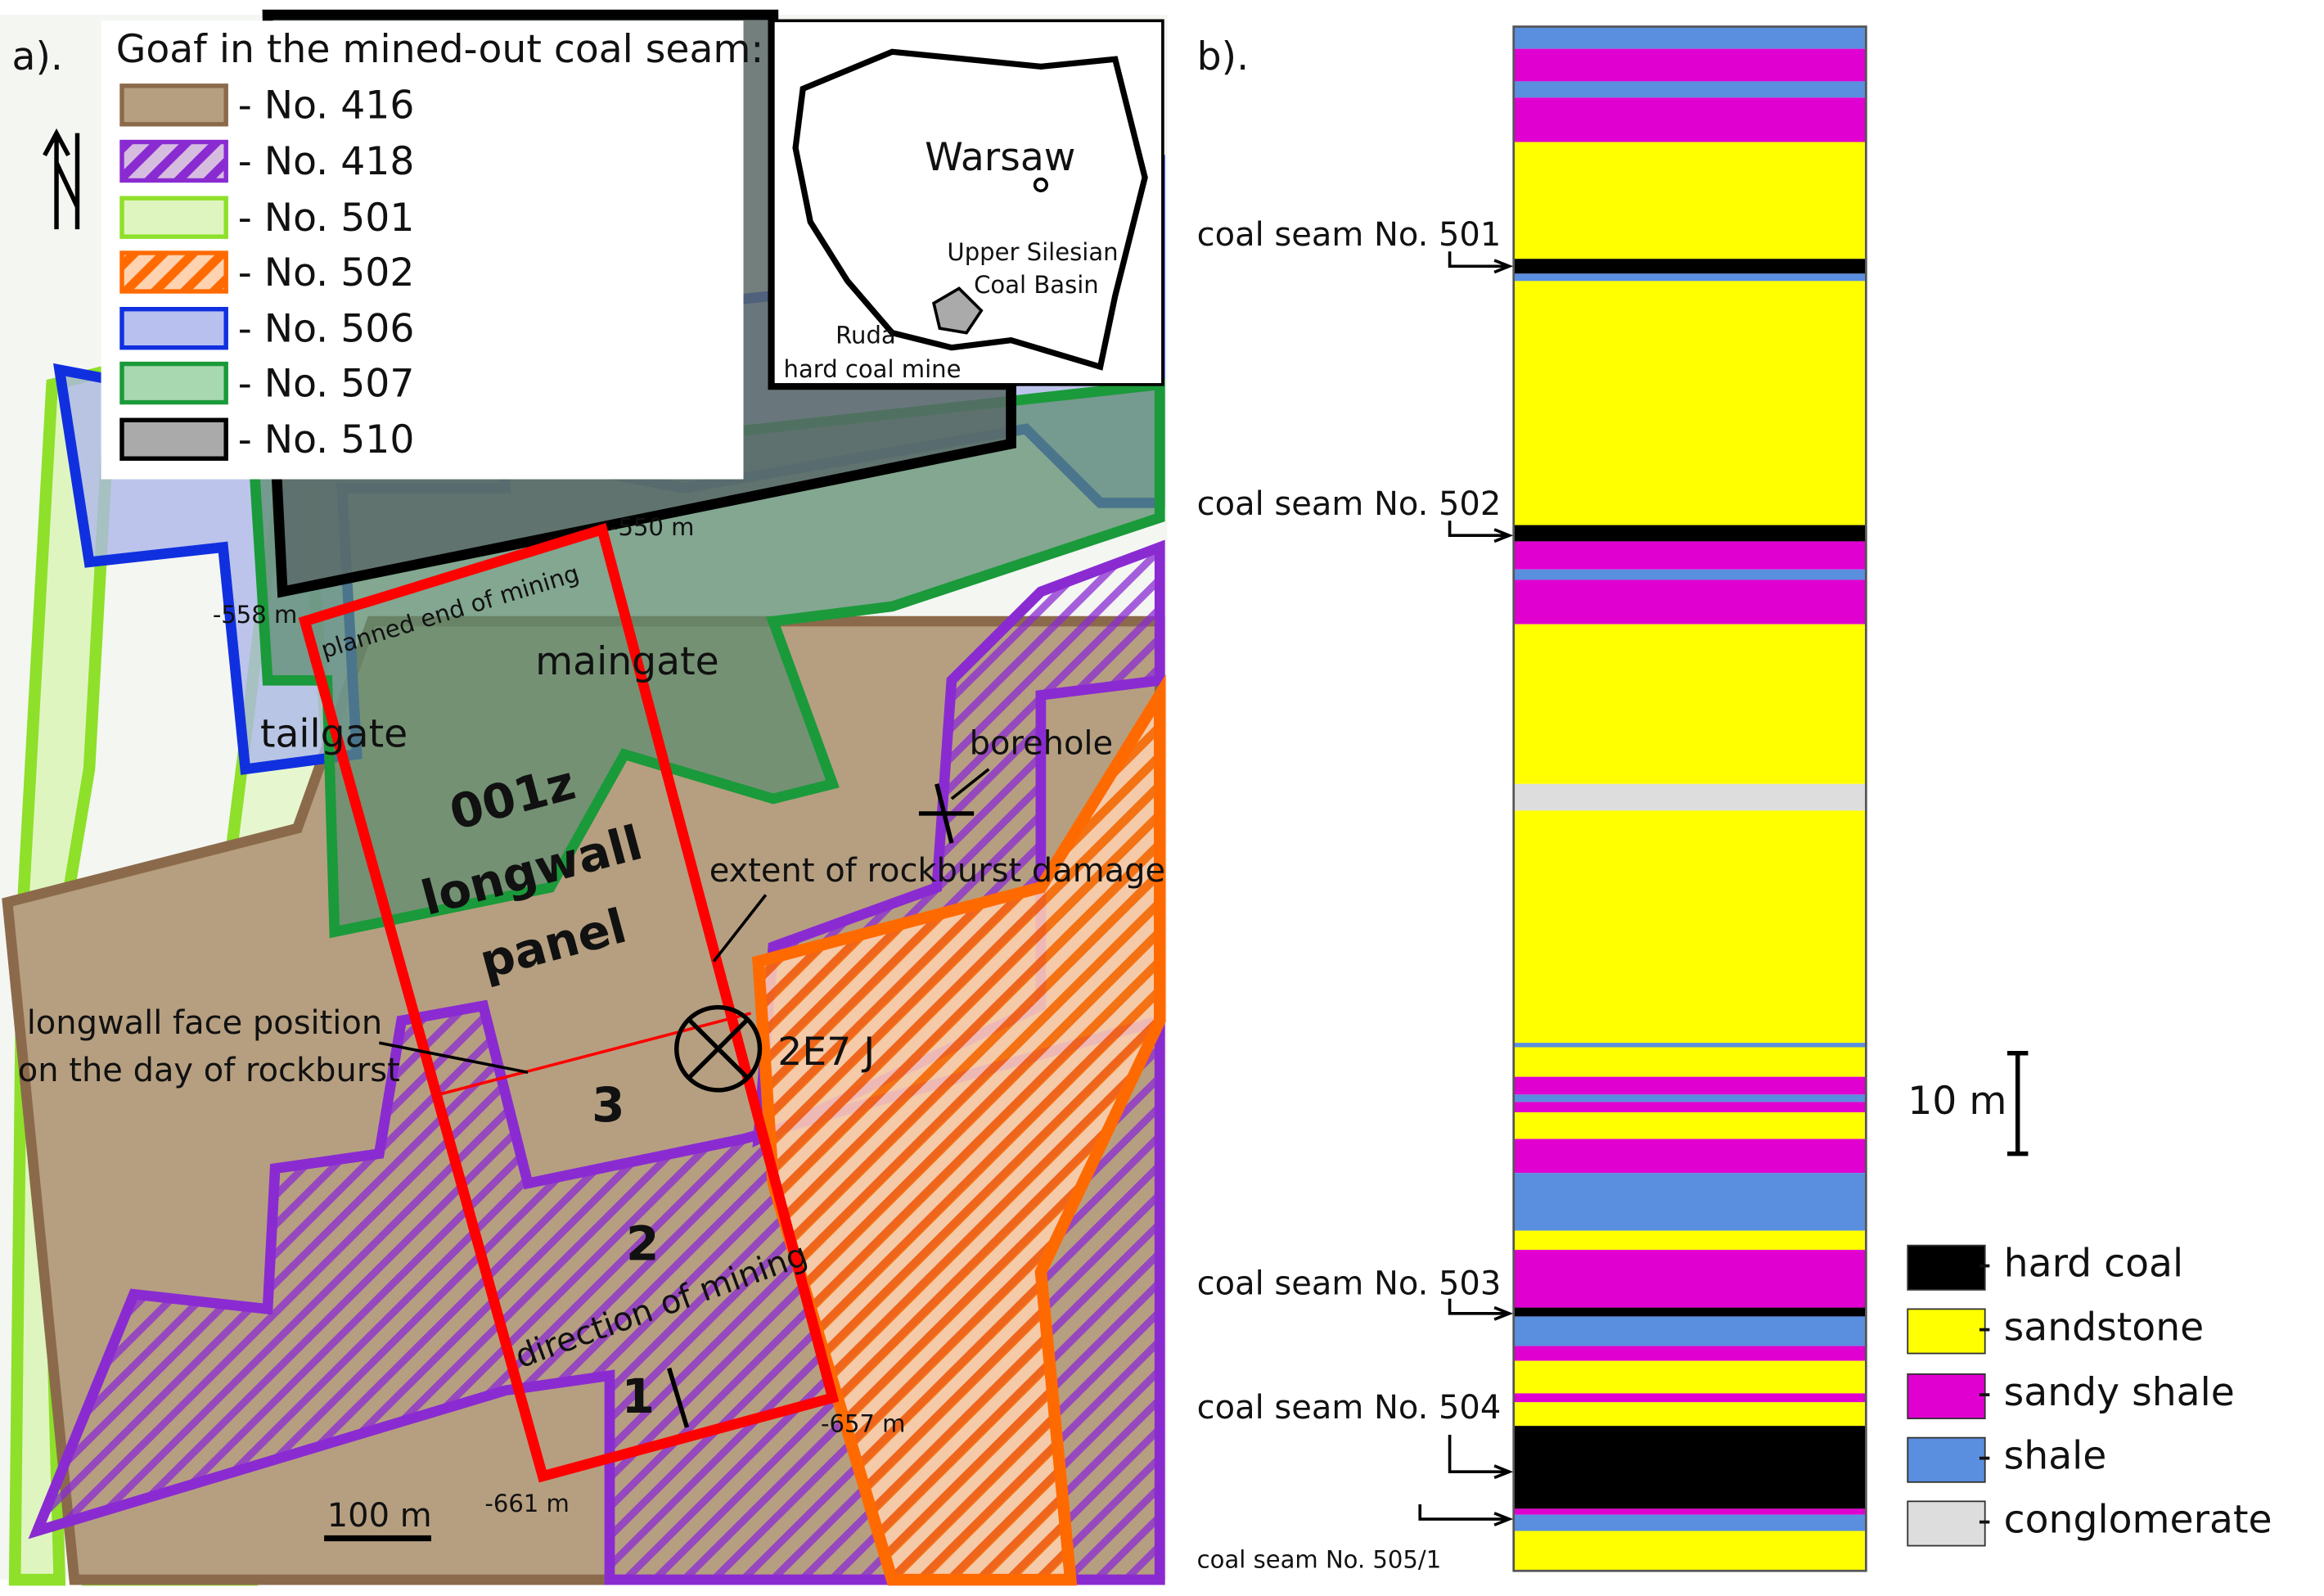 The width and height of the screenshot is (2324, 1596). I want to click on column-frame, so click(1690, 798).